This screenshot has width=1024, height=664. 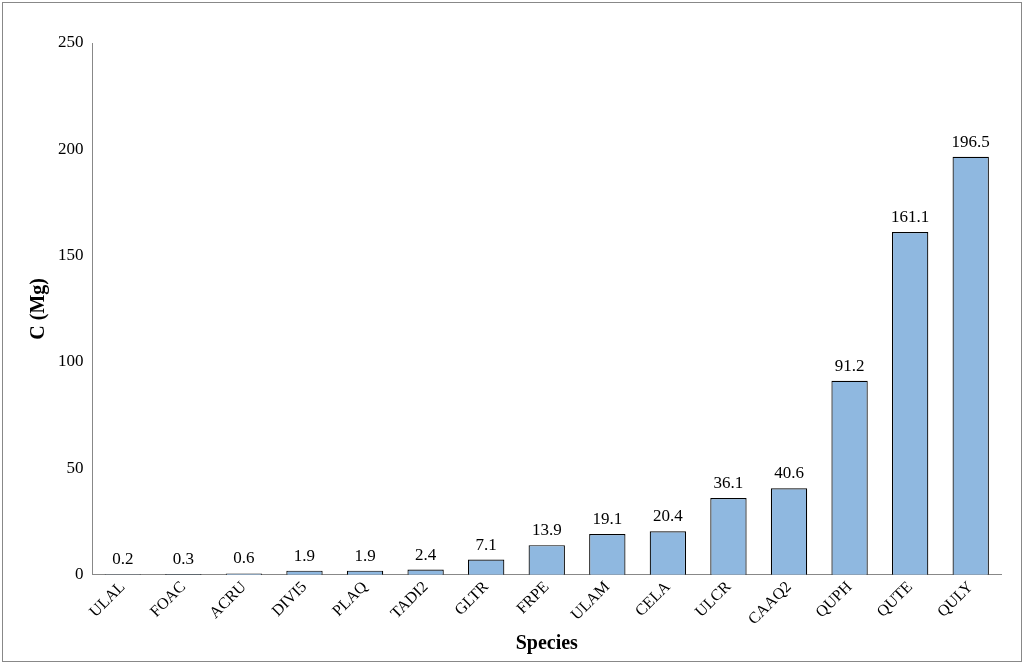 What do you see at coordinates (71, 148) in the screenshot?
I see `y-tick-label: 200` at bounding box center [71, 148].